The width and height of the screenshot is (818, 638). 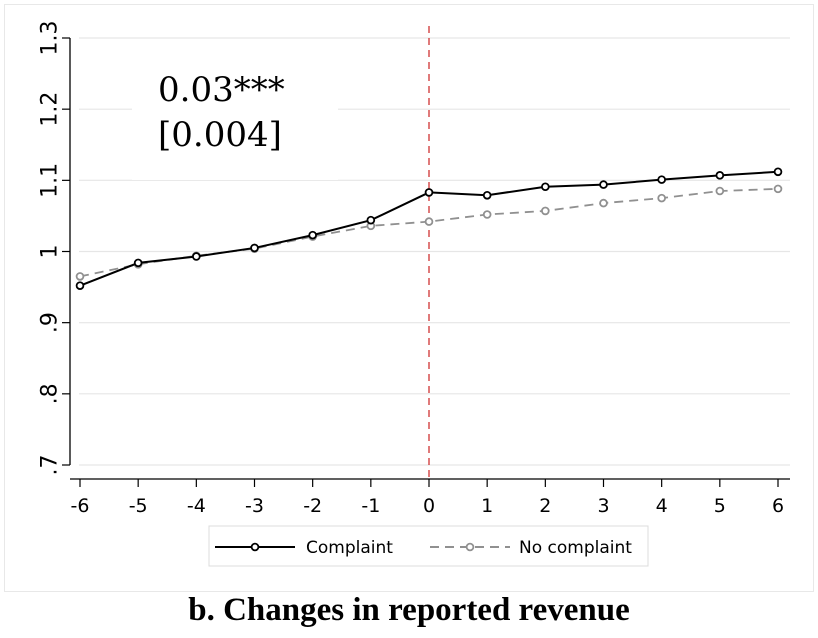 What do you see at coordinates (80, 506) in the screenshot?
I see `x-tick-label: -6` at bounding box center [80, 506].